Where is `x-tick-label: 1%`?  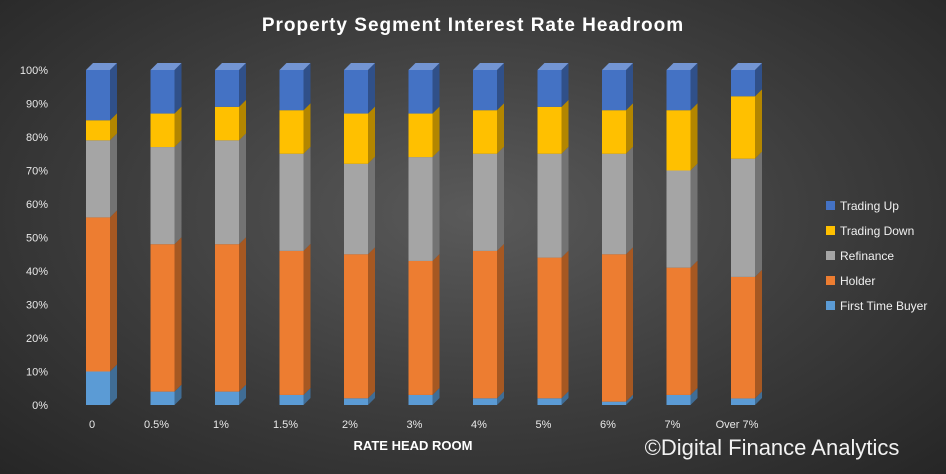
x-tick-label: 1% is located at coordinates (221, 425).